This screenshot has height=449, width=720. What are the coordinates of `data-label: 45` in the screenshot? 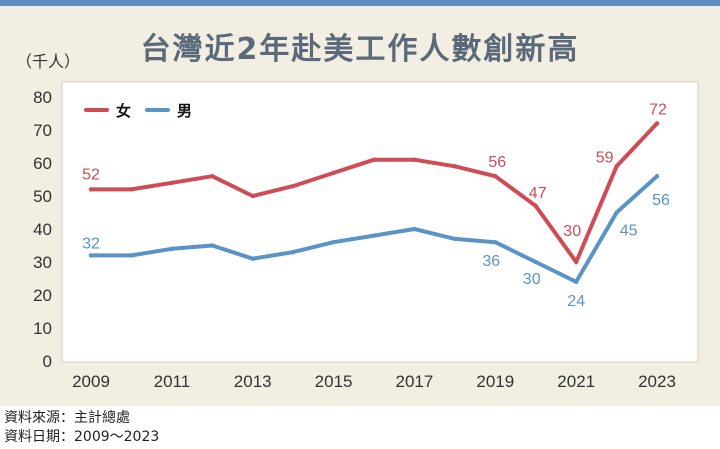 It's located at (629, 231).